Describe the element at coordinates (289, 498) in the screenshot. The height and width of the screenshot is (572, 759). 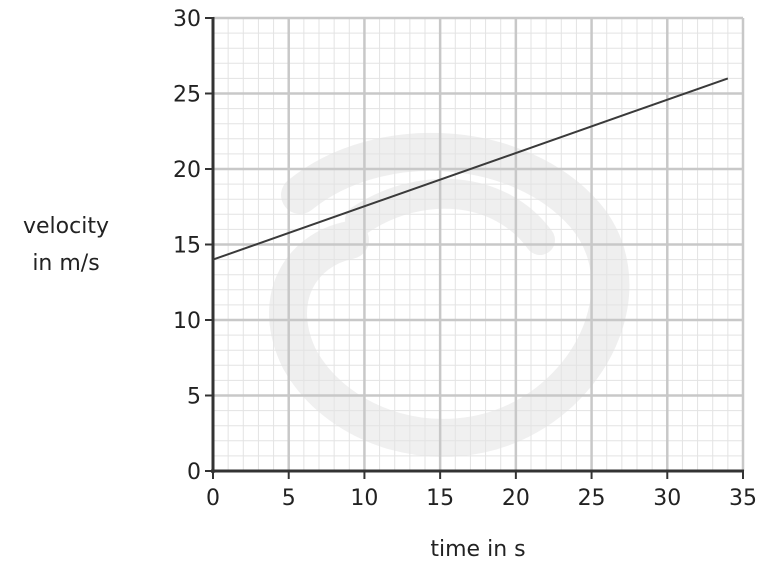
I see `x-tick-label: 5` at that location.